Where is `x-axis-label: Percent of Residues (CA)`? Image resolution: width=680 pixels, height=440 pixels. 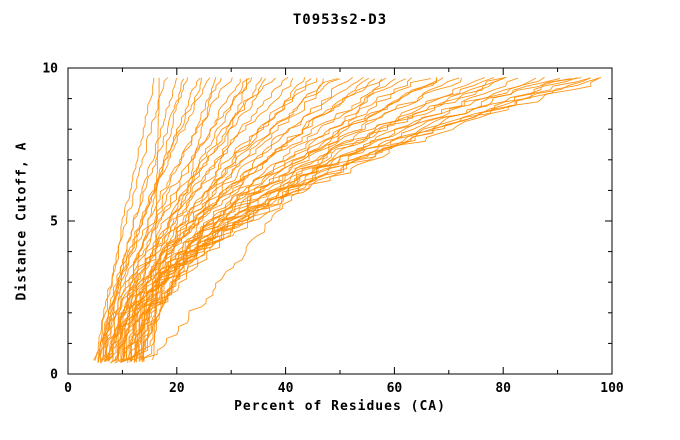
x-axis-label: Percent of Residues (CA) is located at coordinates (340, 406).